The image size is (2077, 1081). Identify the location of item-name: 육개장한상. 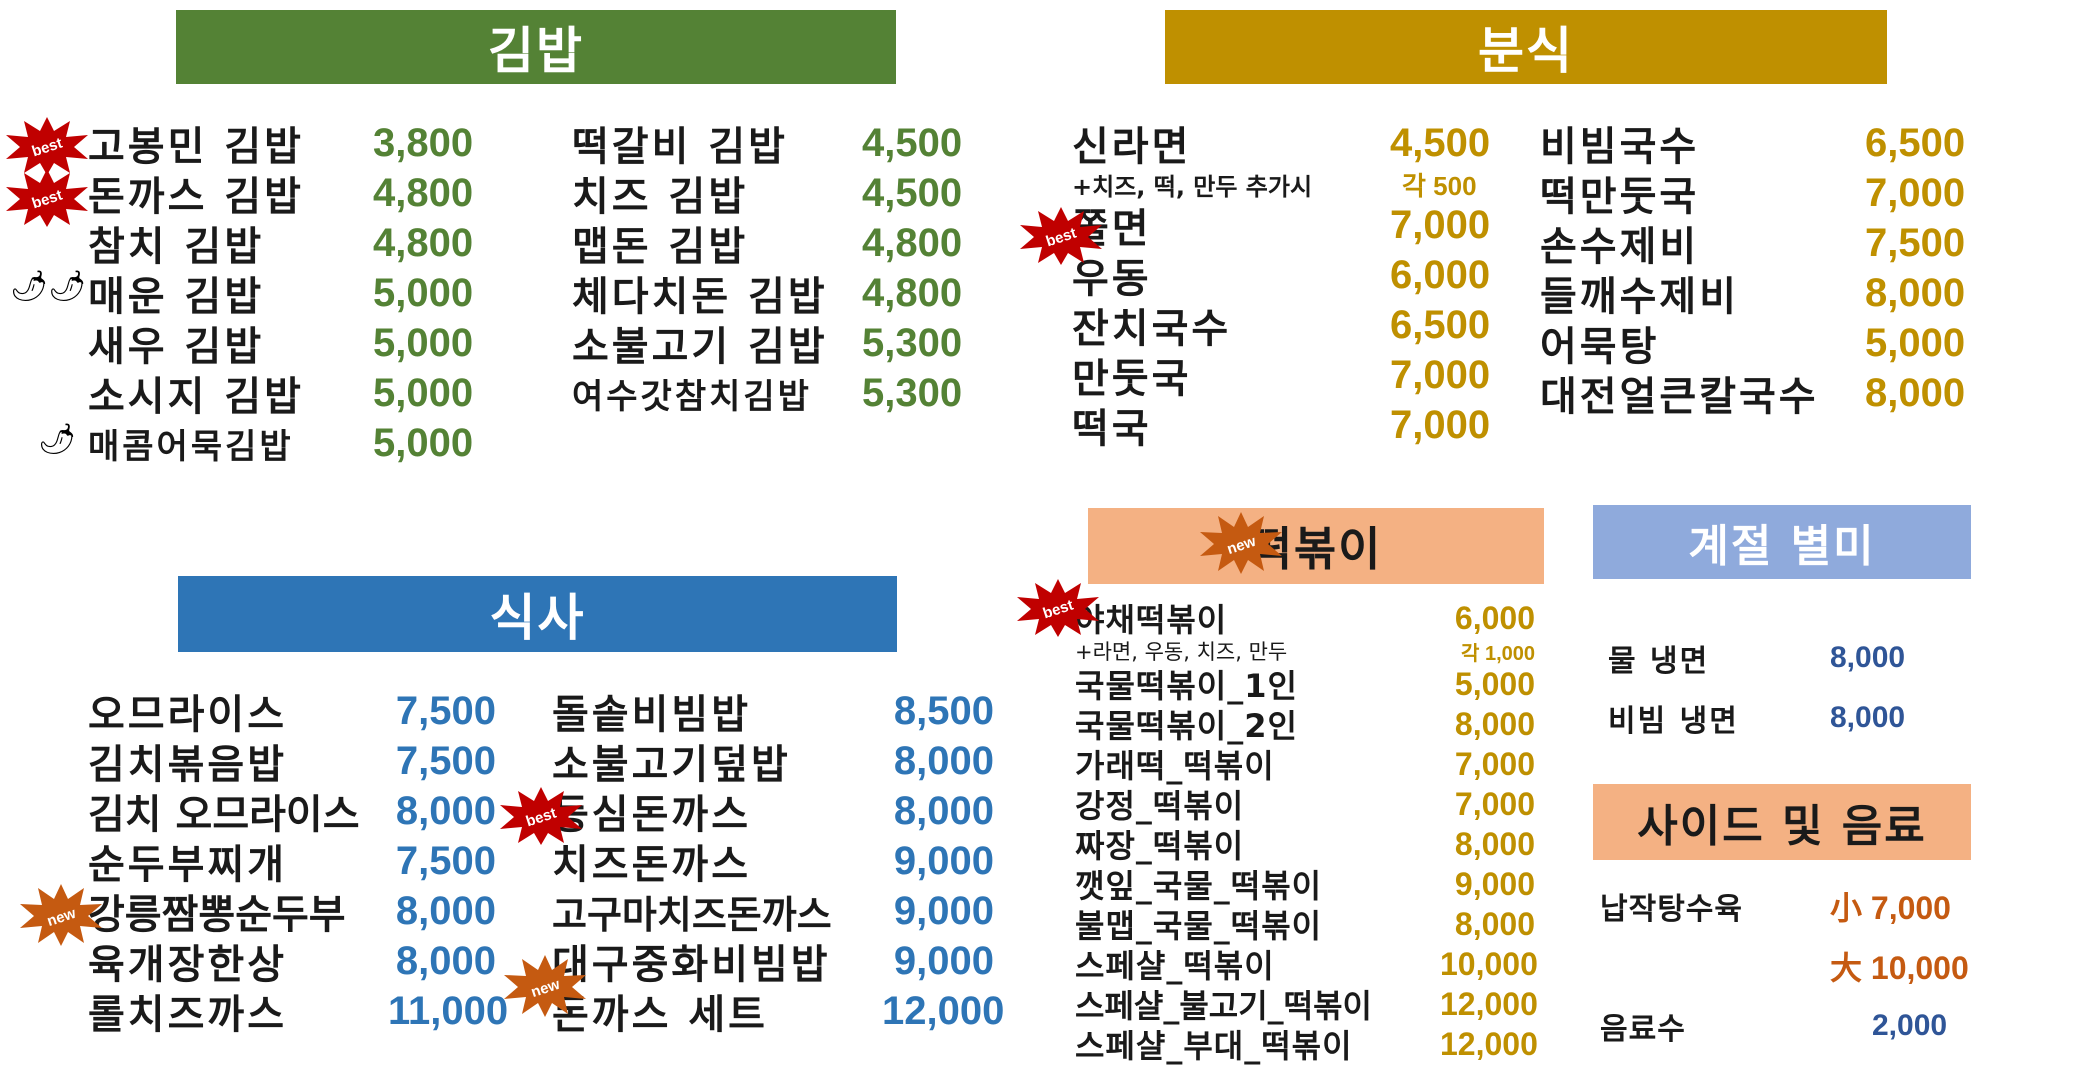
(187, 965).